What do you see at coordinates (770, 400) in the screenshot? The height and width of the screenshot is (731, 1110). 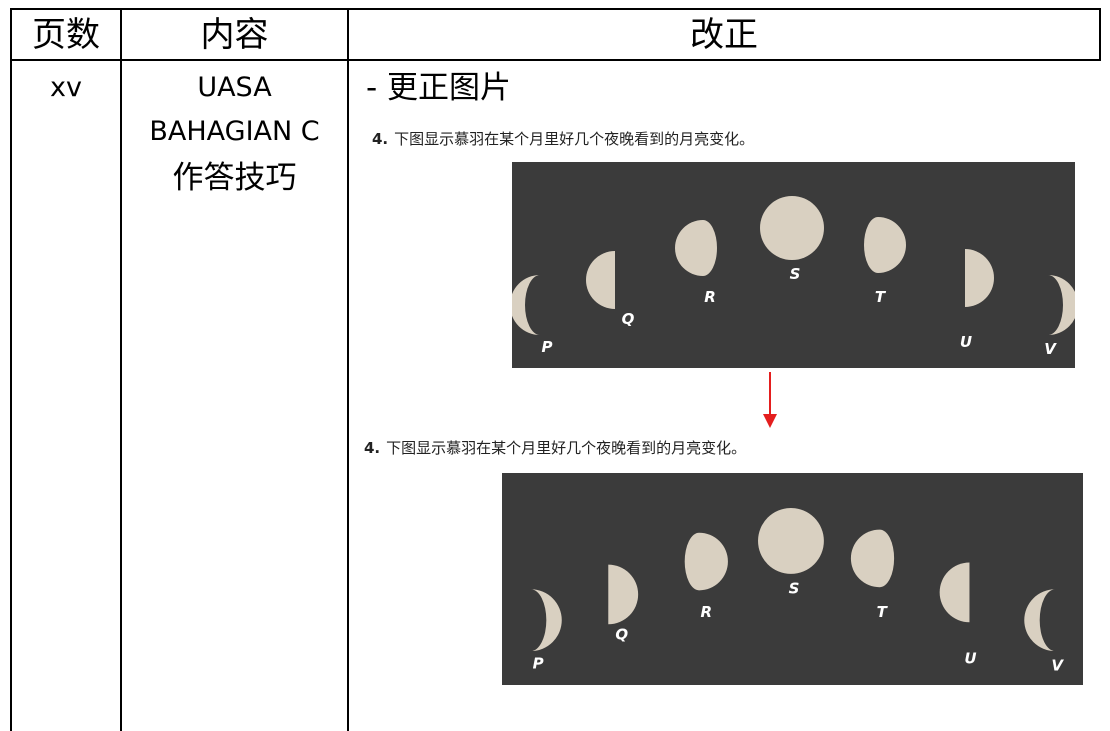 I see `arrow` at bounding box center [770, 400].